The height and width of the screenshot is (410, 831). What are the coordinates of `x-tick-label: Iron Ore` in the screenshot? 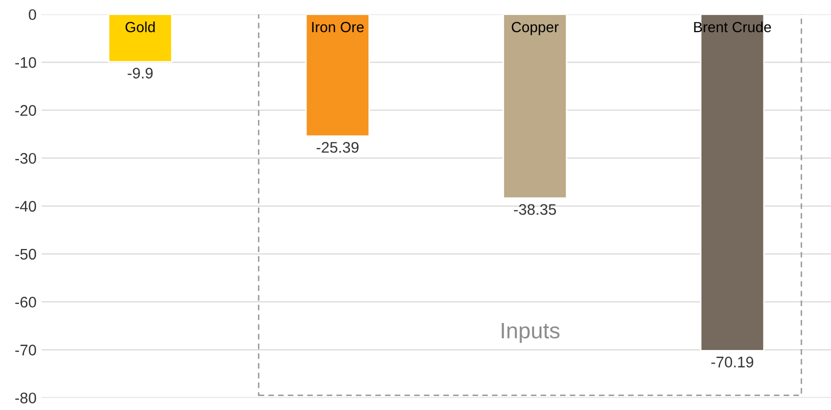 It's located at (338, 27).